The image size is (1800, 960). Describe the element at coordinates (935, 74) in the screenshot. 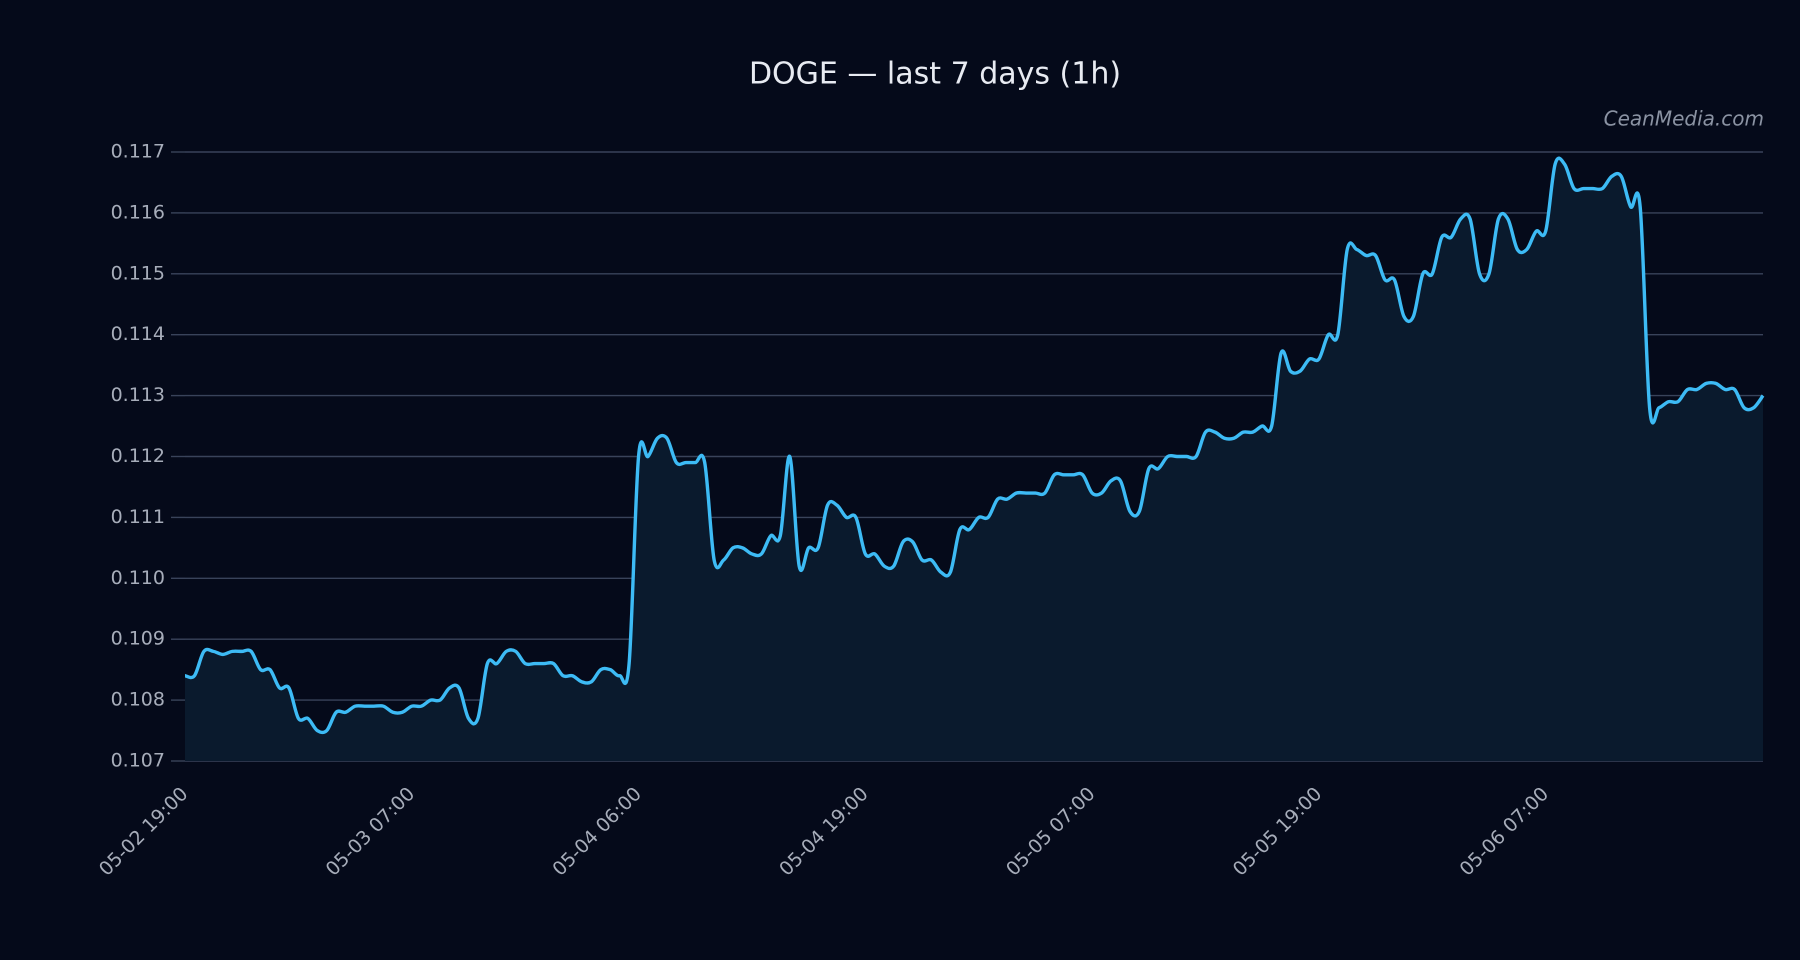

I see `chart-title: DOGE — last 7 days (1h)` at that location.